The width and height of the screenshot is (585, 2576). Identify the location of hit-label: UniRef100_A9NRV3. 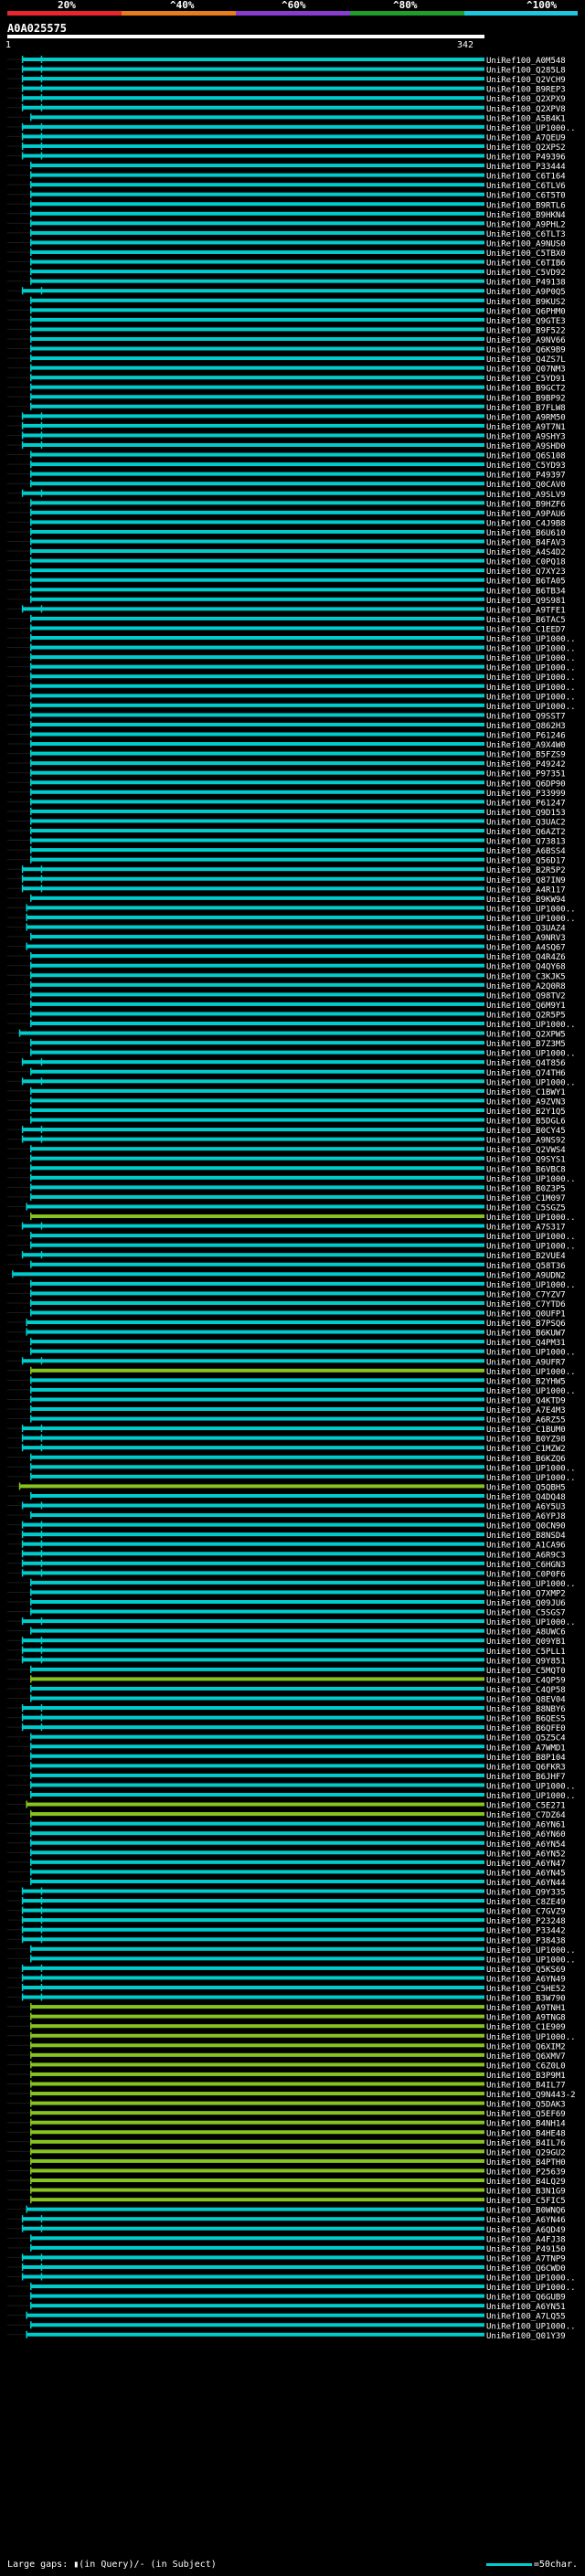
(526, 938).